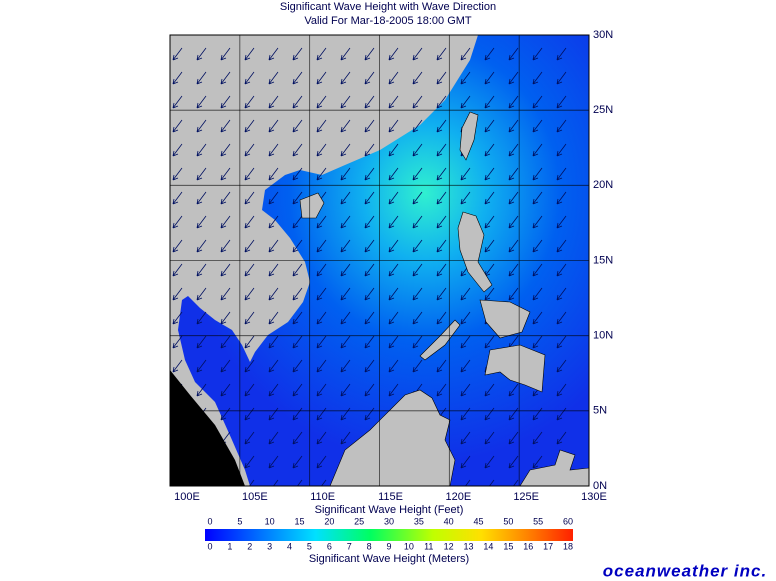  What do you see at coordinates (388, 21) in the screenshot?
I see `subtitle: Valid For Mar-18-2005 18:00 GMT` at bounding box center [388, 21].